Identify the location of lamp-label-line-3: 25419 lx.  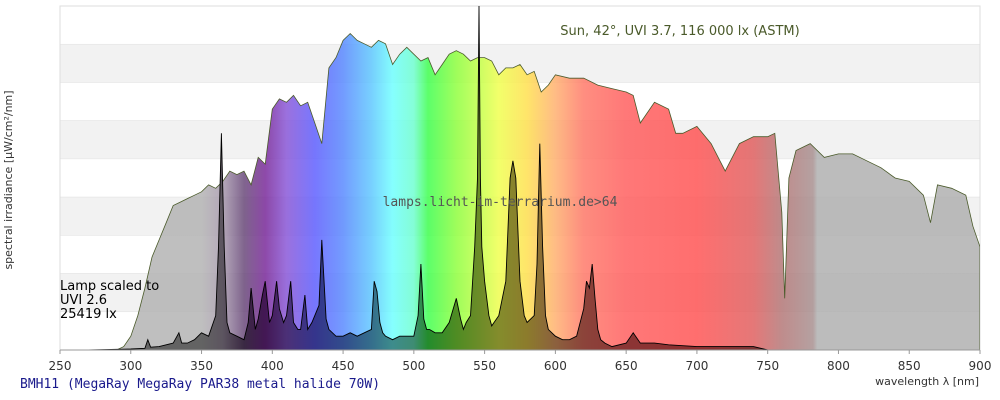
(88, 314).